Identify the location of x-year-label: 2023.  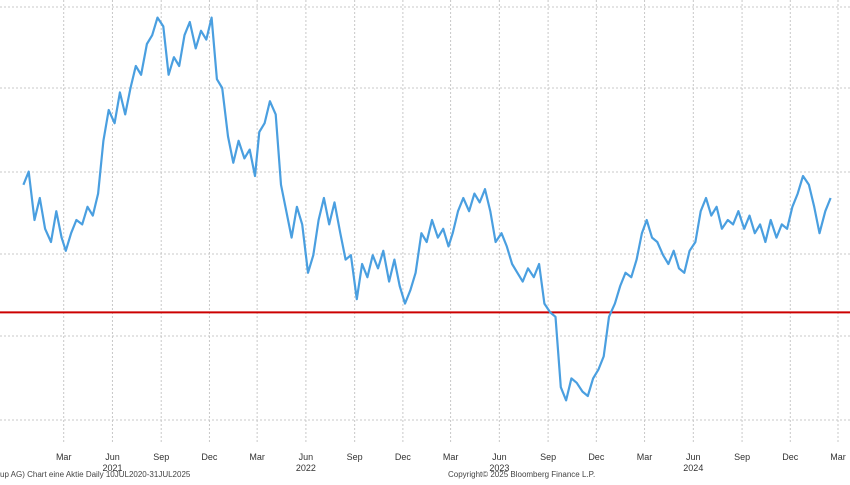
(499, 468).